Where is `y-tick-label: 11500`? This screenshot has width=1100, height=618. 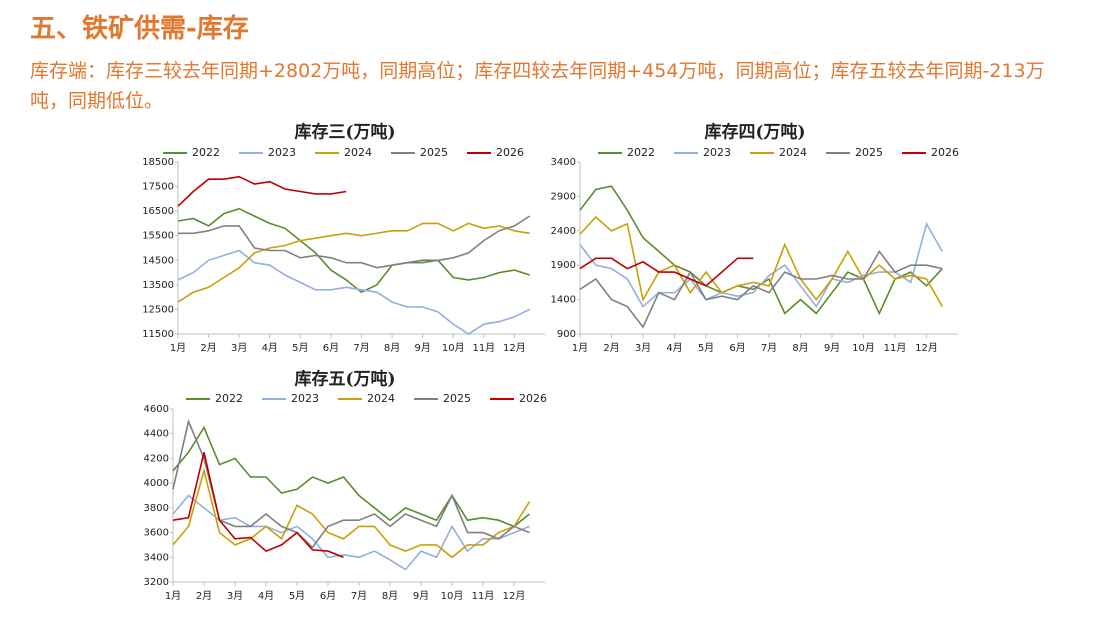
y-tick-label: 11500 is located at coordinates (158, 334).